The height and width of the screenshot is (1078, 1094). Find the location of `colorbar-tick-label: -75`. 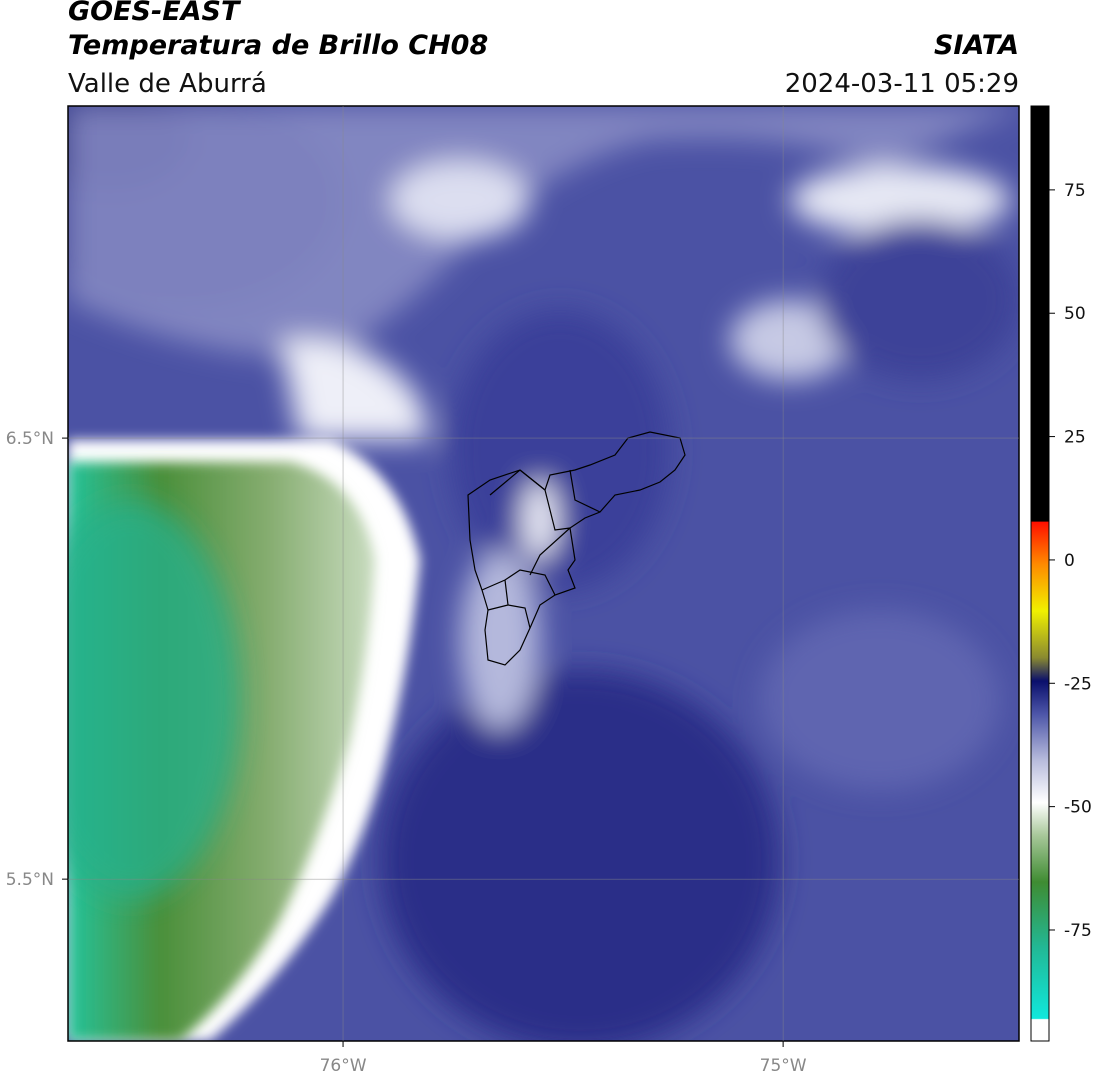

colorbar-tick-label: -75 is located at coordinates (1078, 931).